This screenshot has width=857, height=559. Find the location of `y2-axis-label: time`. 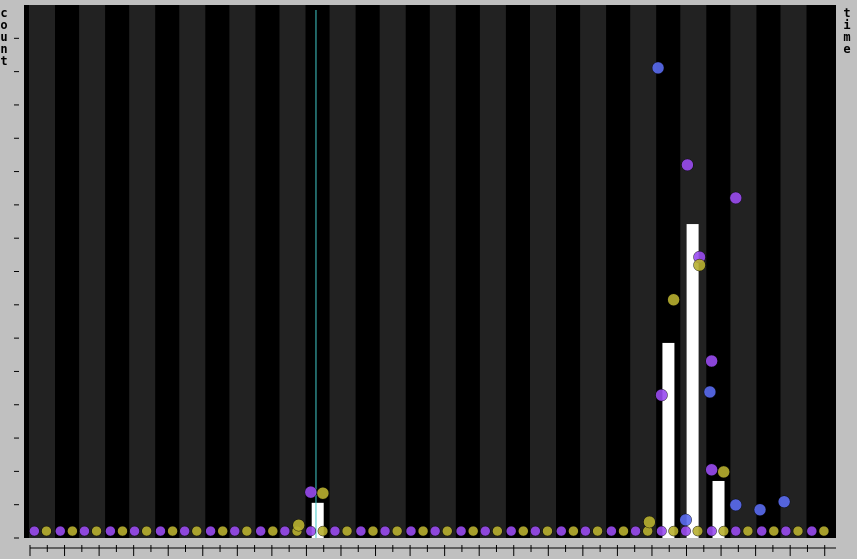

y2-axis-label: time is located at coordinates (847, 30).